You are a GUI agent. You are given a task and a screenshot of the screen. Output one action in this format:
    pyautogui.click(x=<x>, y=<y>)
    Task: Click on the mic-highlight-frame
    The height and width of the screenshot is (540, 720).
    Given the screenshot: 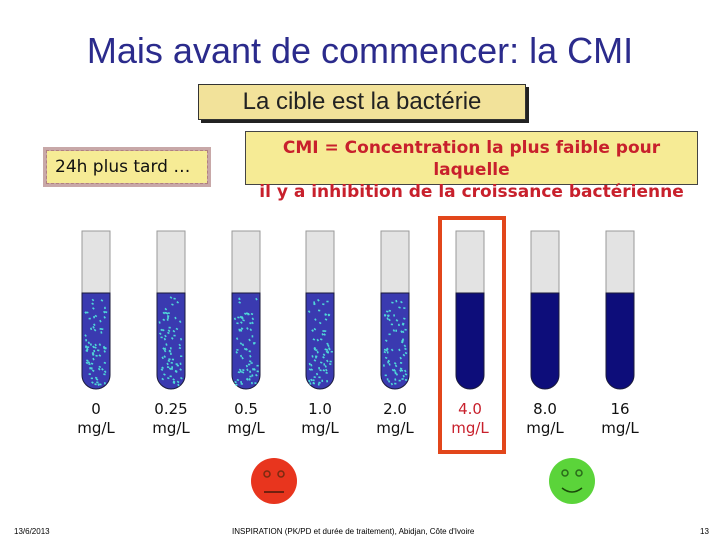 What is the action you would take?
    pyautogui.click(x=472, y=335)
    